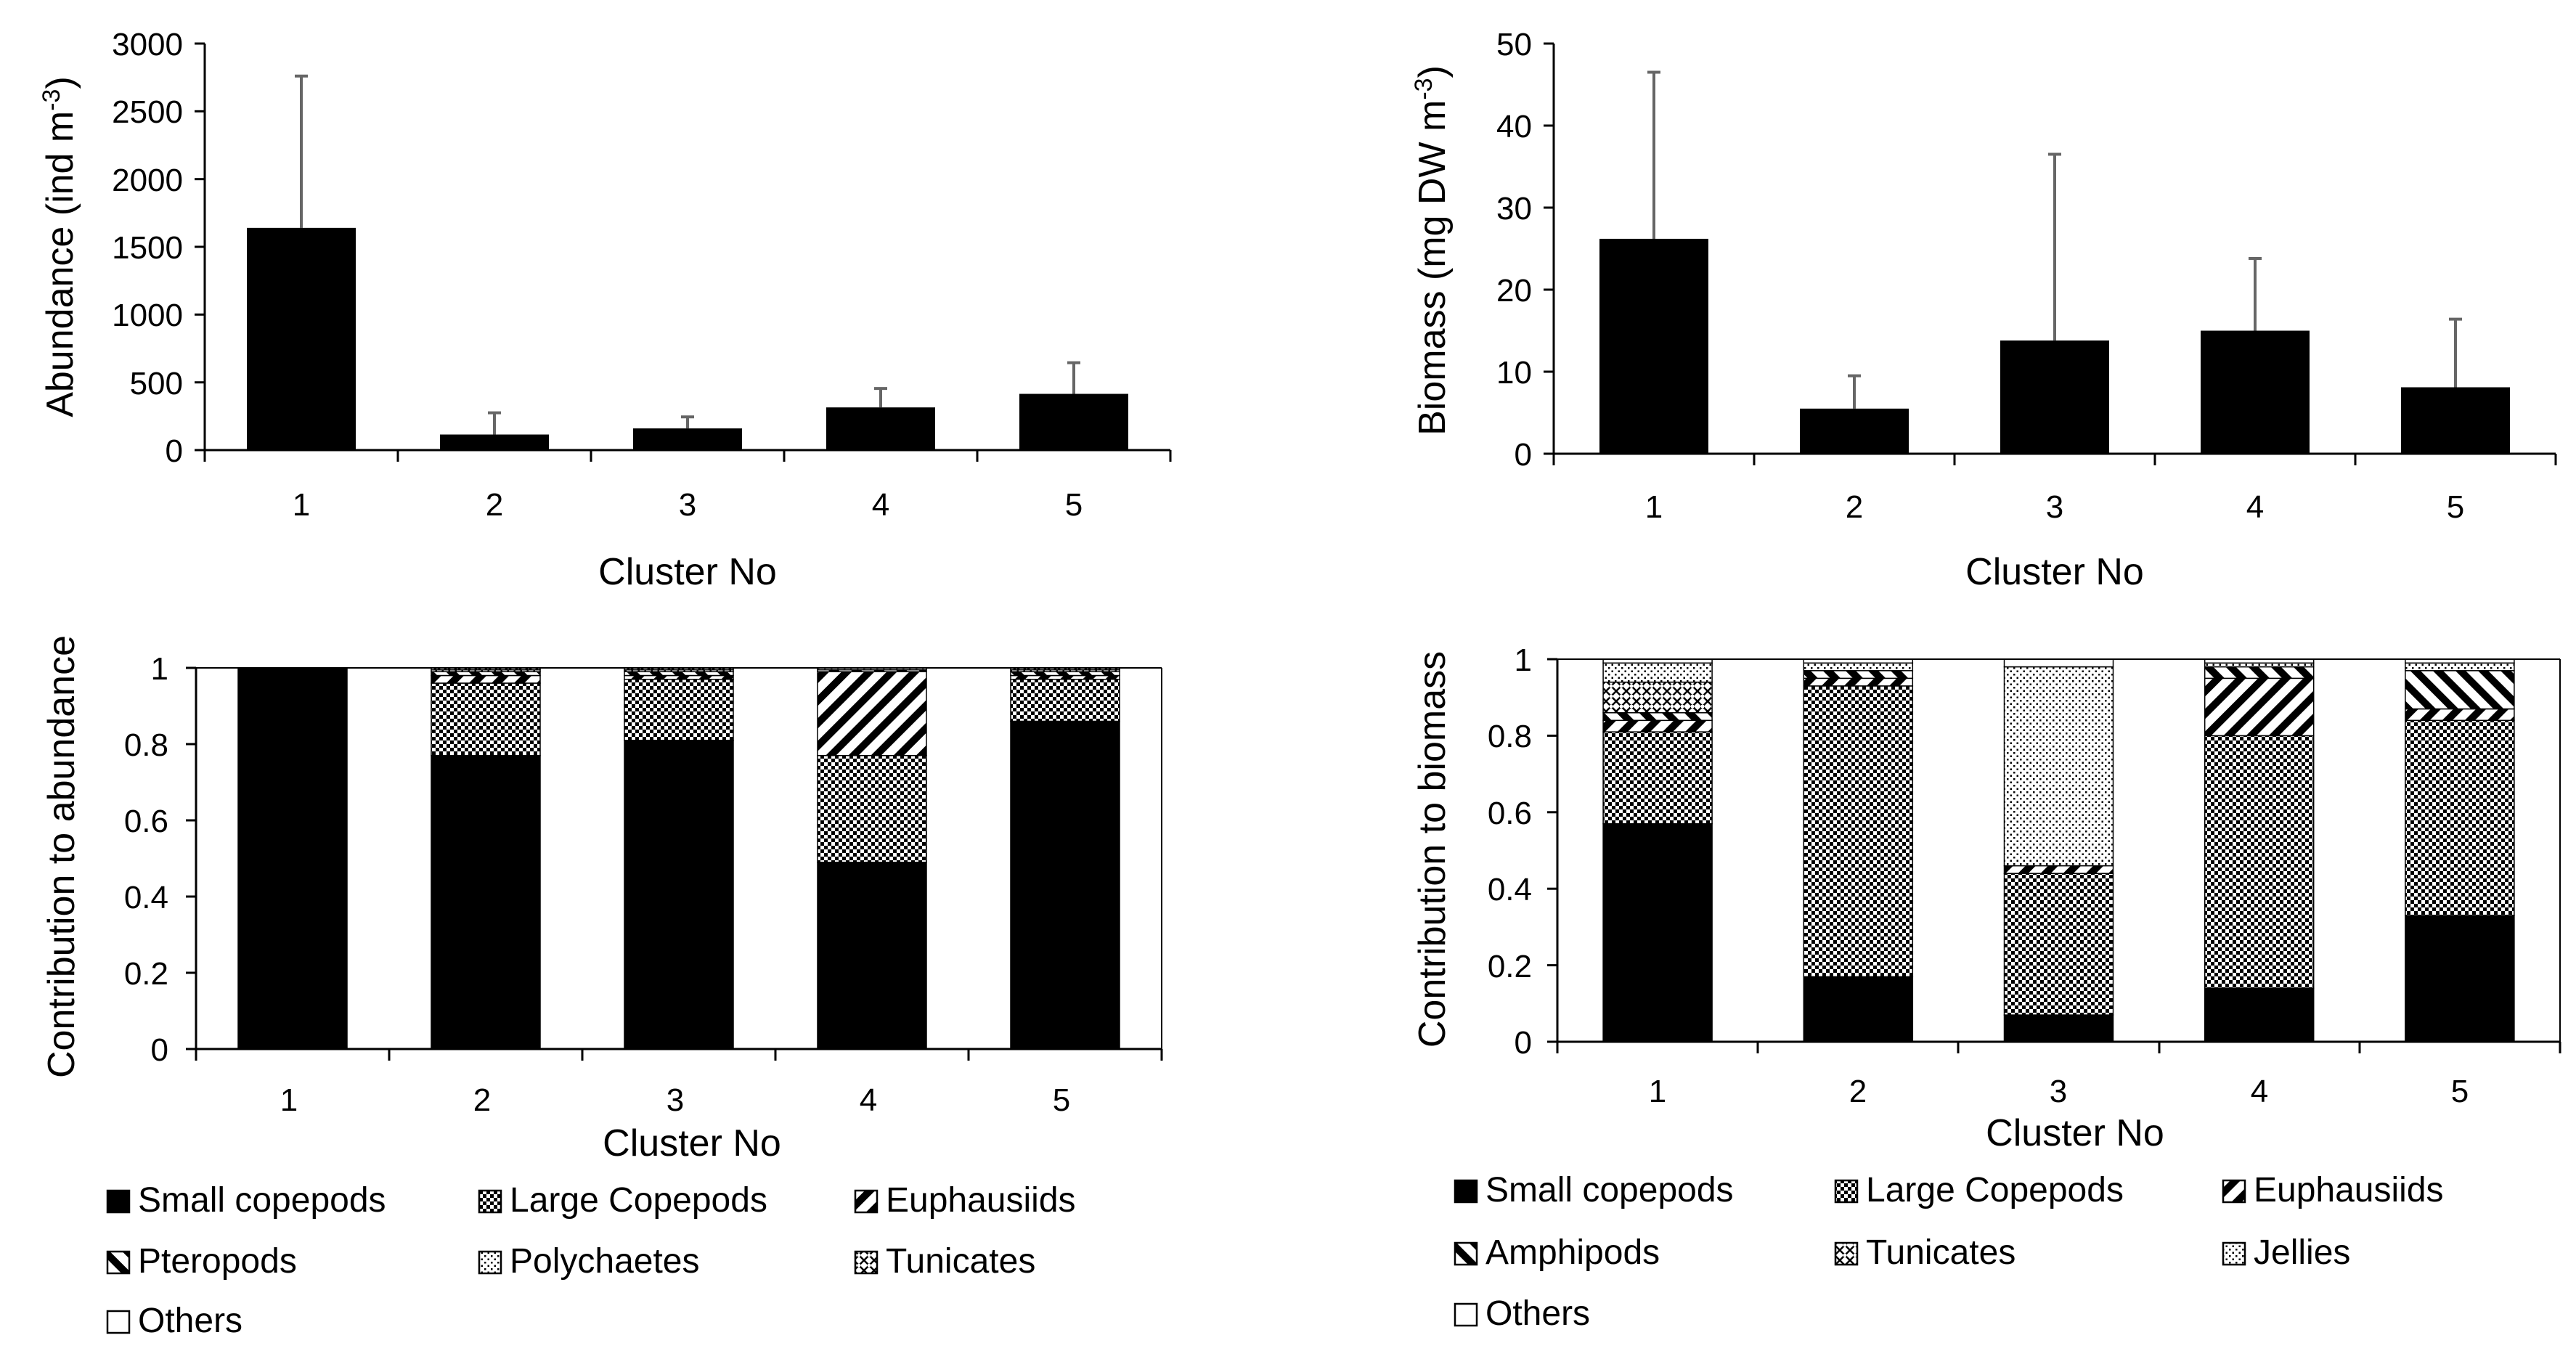 The height and width of the screenshot is (1359, 2576). What do you see at coordinates (1573, 1252) in the screenshot?
I see `legend-label: Amphipods` at bounding box center [1573, 1252].